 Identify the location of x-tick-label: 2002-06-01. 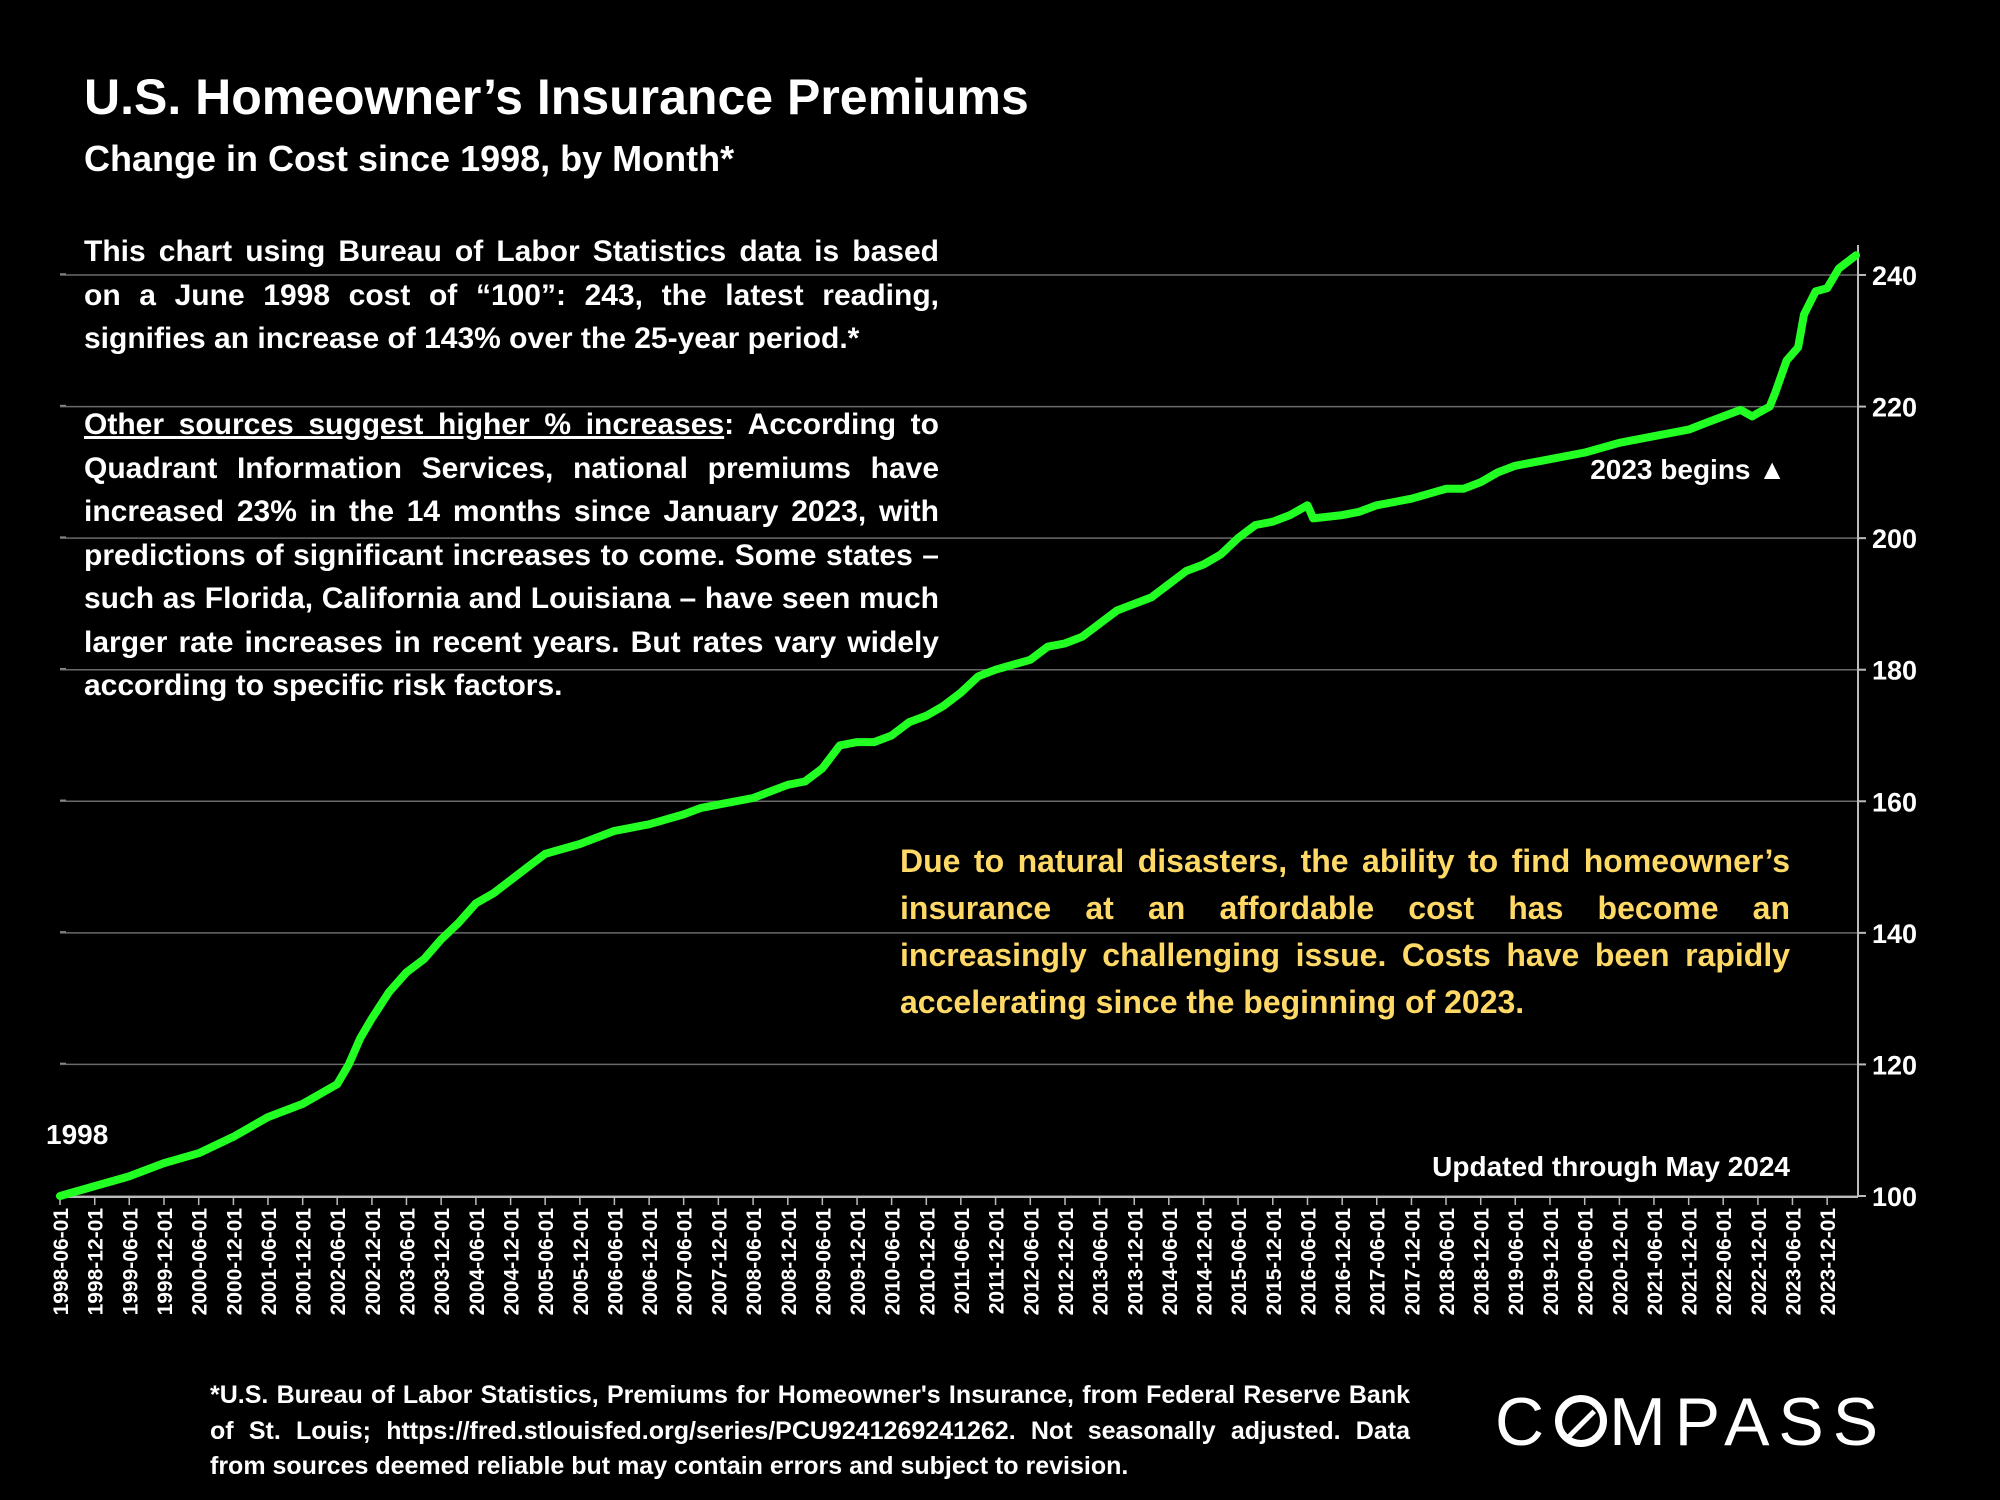
(338, 1262).